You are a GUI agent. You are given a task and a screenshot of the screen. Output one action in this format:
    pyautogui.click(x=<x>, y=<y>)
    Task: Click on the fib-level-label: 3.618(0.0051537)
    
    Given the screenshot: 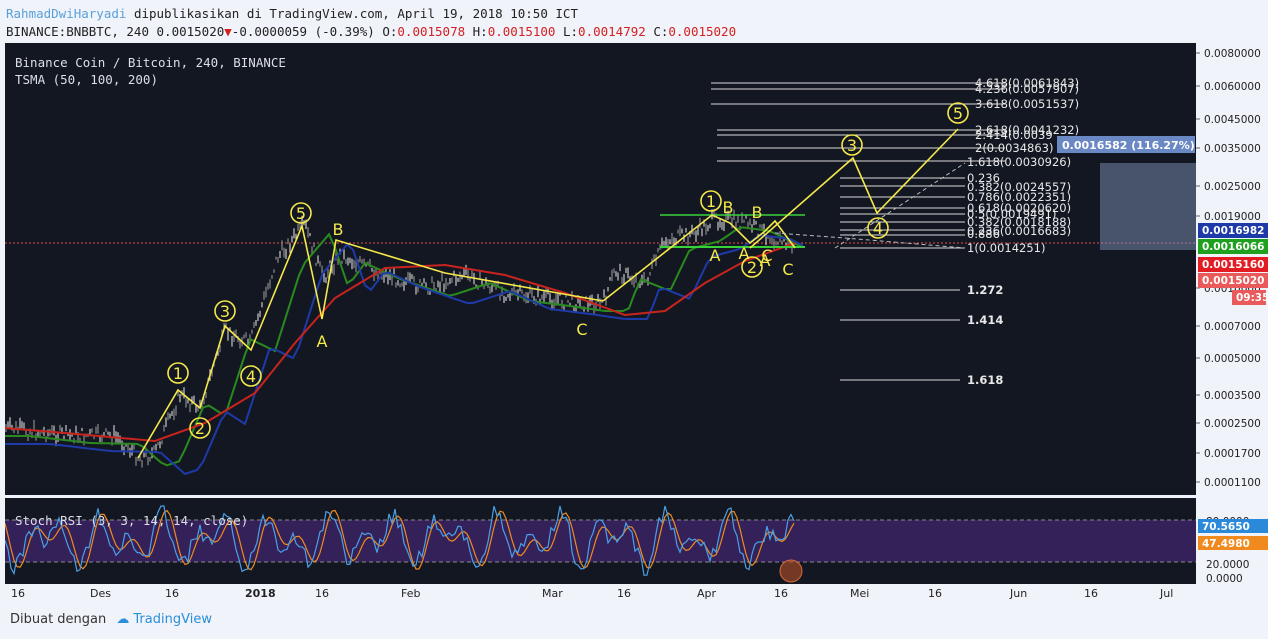 What is the action you would take?
    pyautogui.click(x=1027, y=104)
    